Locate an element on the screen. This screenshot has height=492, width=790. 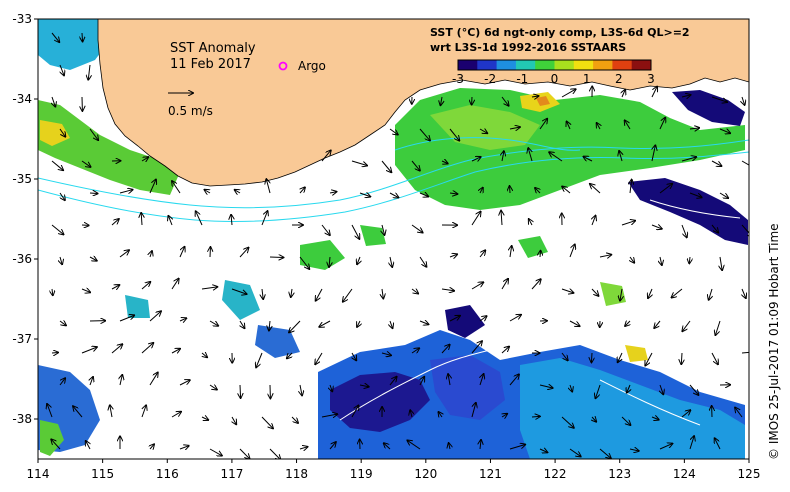
sst-patch-mid-blue is located at coordinates (467, 387).